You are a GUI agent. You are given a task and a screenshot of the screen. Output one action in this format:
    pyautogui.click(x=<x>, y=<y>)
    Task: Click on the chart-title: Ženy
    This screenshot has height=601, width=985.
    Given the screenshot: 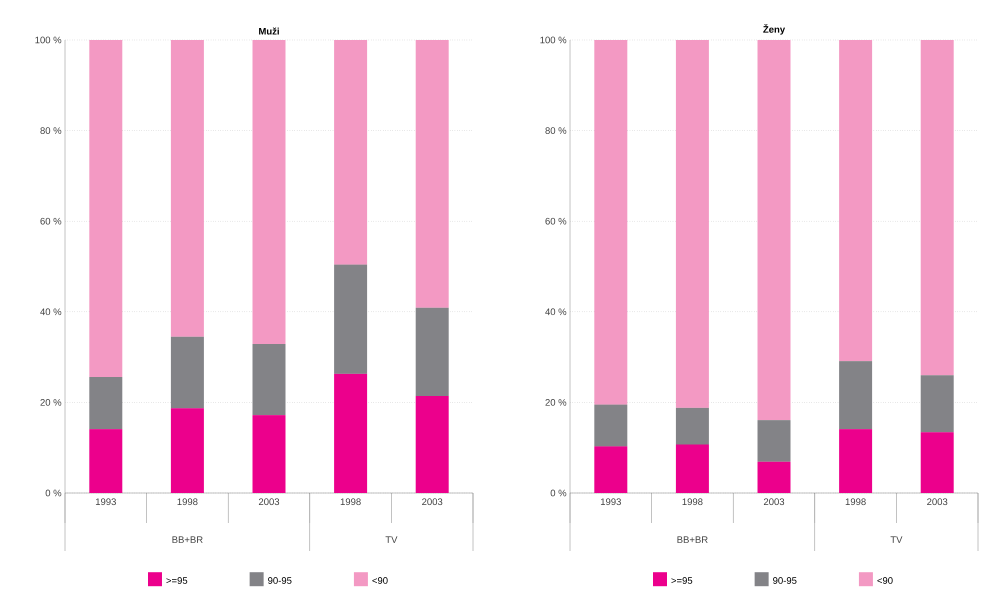 What is the action you would take?
    pyautogui.click(x=774, y=29)
    